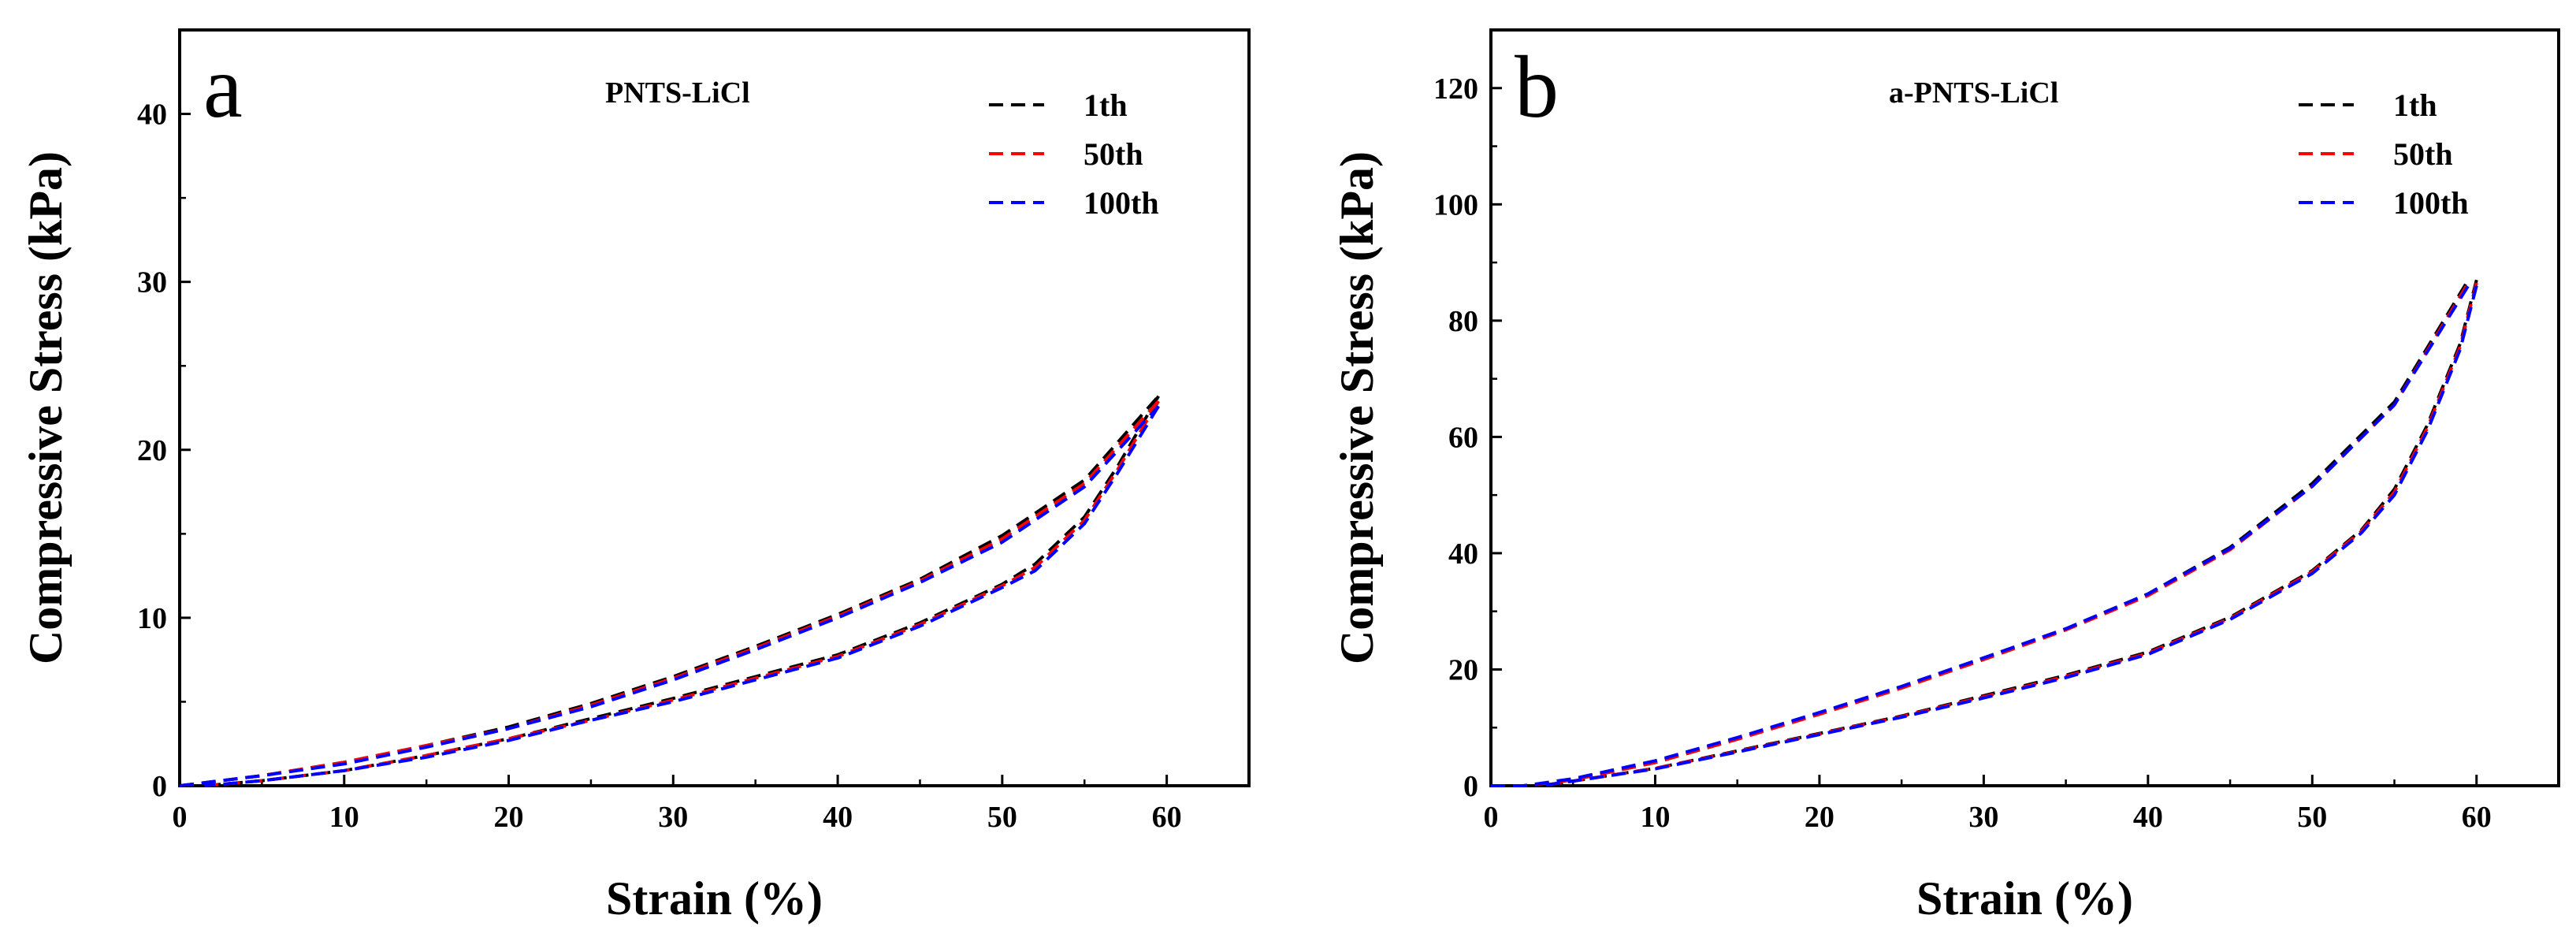 Image resolution: width=2576 pixels, height=941 pixels. I want to click on y-tick-label: 120, so click(1455, 89).